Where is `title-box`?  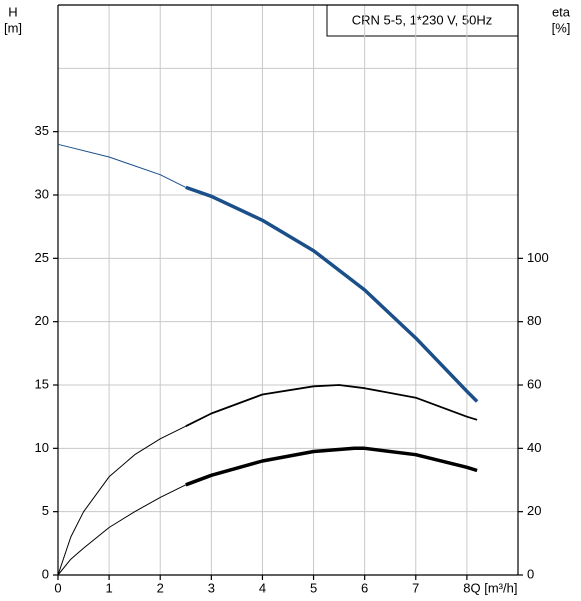
title-box is located at coordinates (422, 20).